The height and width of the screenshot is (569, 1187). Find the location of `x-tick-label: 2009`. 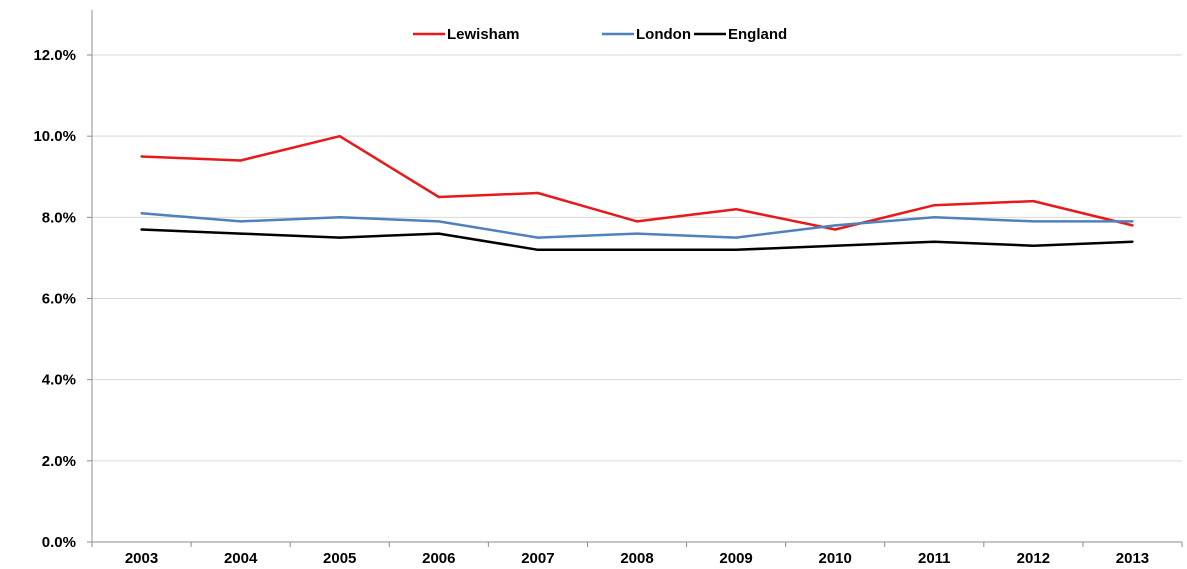

x-tick-label: 2009 is located at coordinates (735, 558).